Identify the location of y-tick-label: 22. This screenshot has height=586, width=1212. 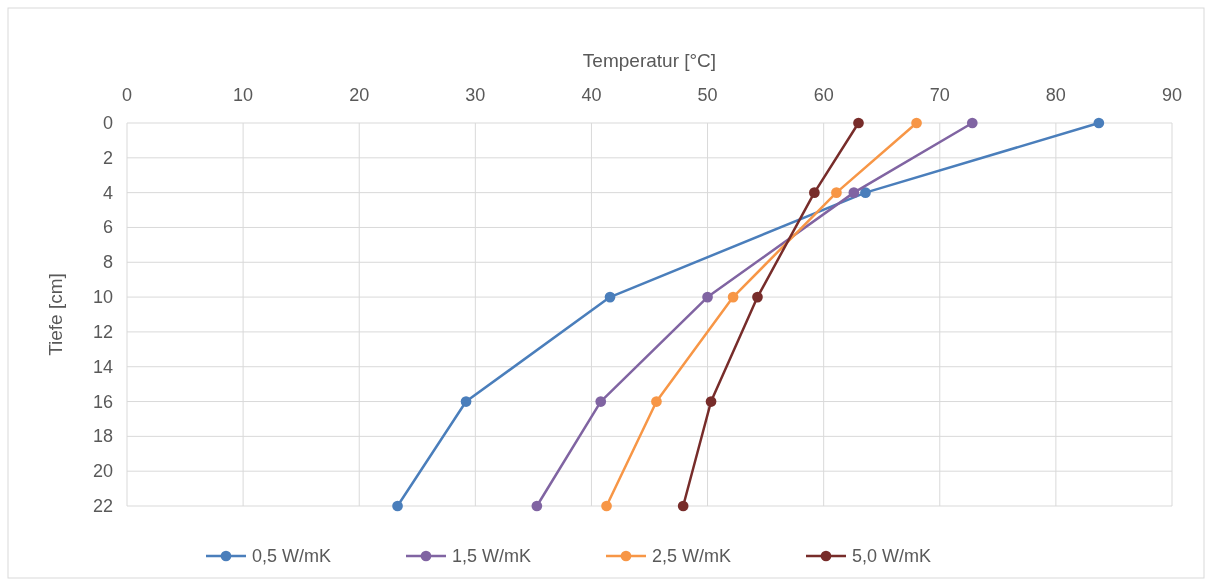
(102, 506).